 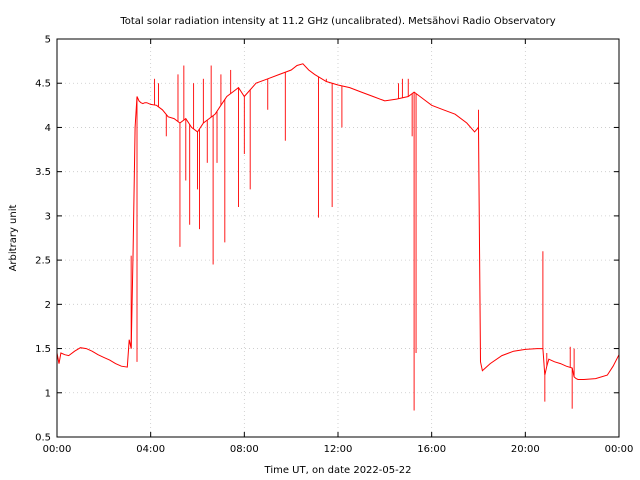 I want to click on x-tick-label: 20:00, so click(x=525, y=449).